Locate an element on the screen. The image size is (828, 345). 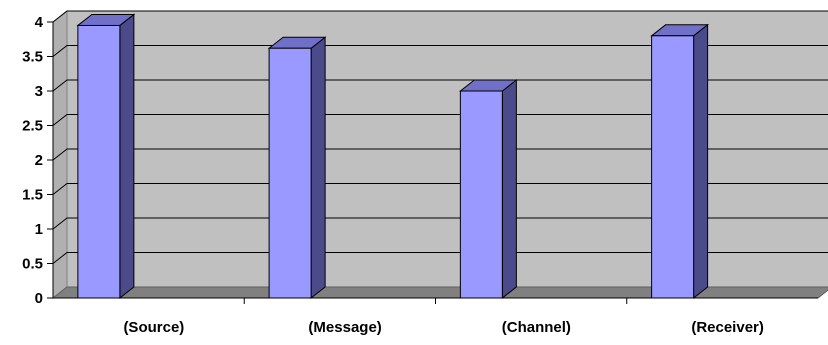
y-tick-label: 0 is located at coordinates (39, 298).